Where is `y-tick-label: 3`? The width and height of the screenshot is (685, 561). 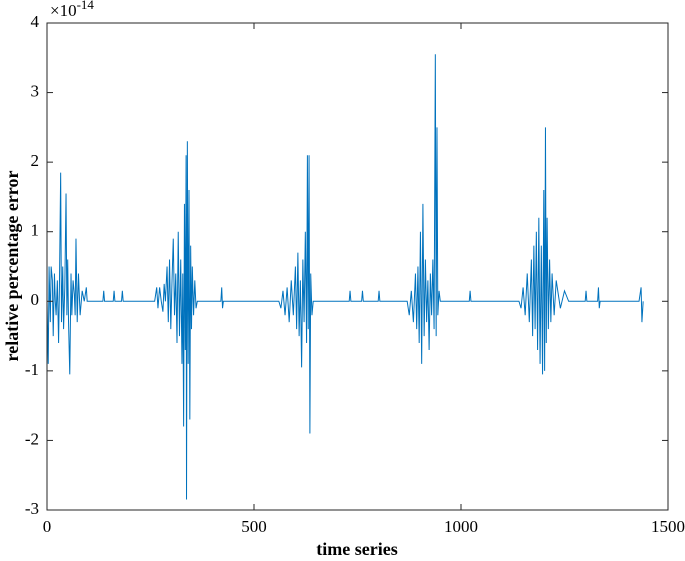
y-tick-label: 3 is located at coordinates (35, 90).